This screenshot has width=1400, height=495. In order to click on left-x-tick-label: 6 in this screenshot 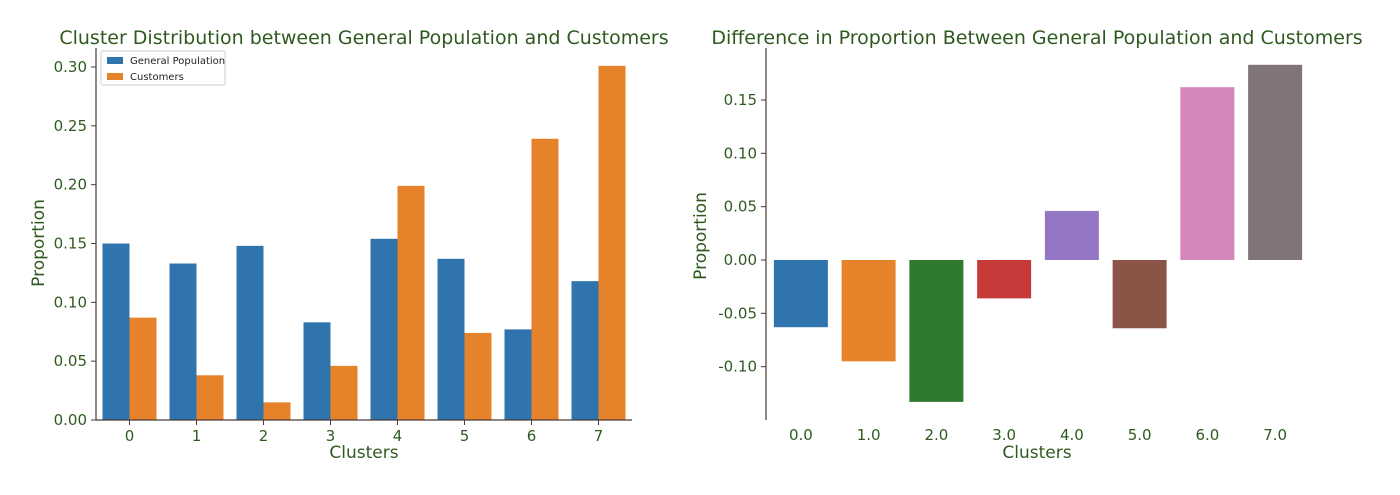, I will do `click(532, 436)`.